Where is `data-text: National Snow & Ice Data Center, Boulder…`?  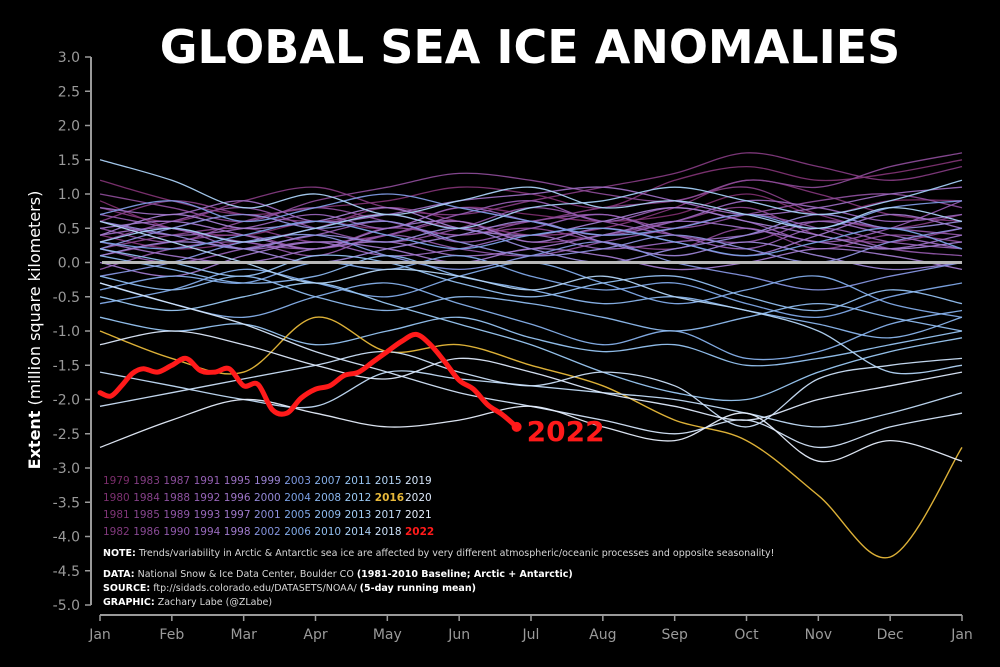
data-text: National Snow & Ice Data Center, Boulder… is located at coordinates (246, 574).